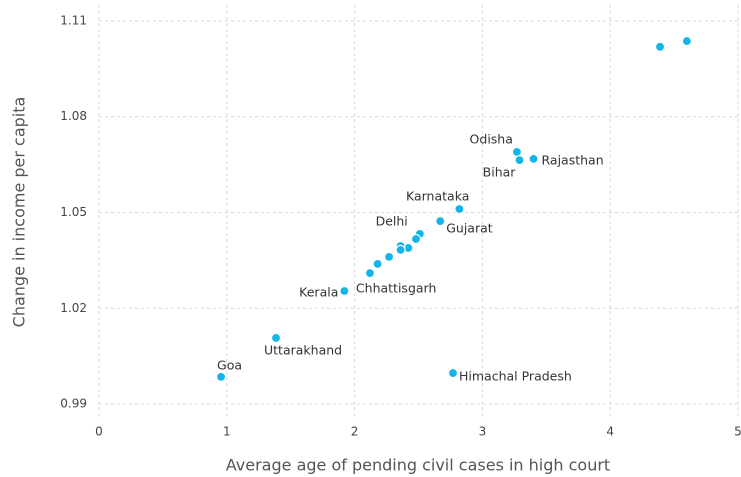 Image resolution: width=741 pixels, height=477 pixels. What do you see at coordinates (73, 308) in the screenshot?
I see `y-tick-label: 1.02` at bounding box center [73, 308].